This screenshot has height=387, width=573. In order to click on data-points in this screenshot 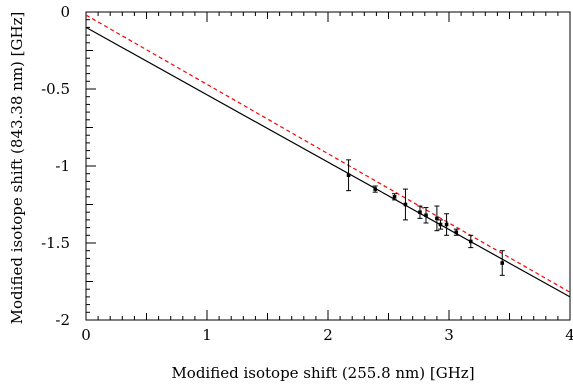, I will do `click(425, 217)`.